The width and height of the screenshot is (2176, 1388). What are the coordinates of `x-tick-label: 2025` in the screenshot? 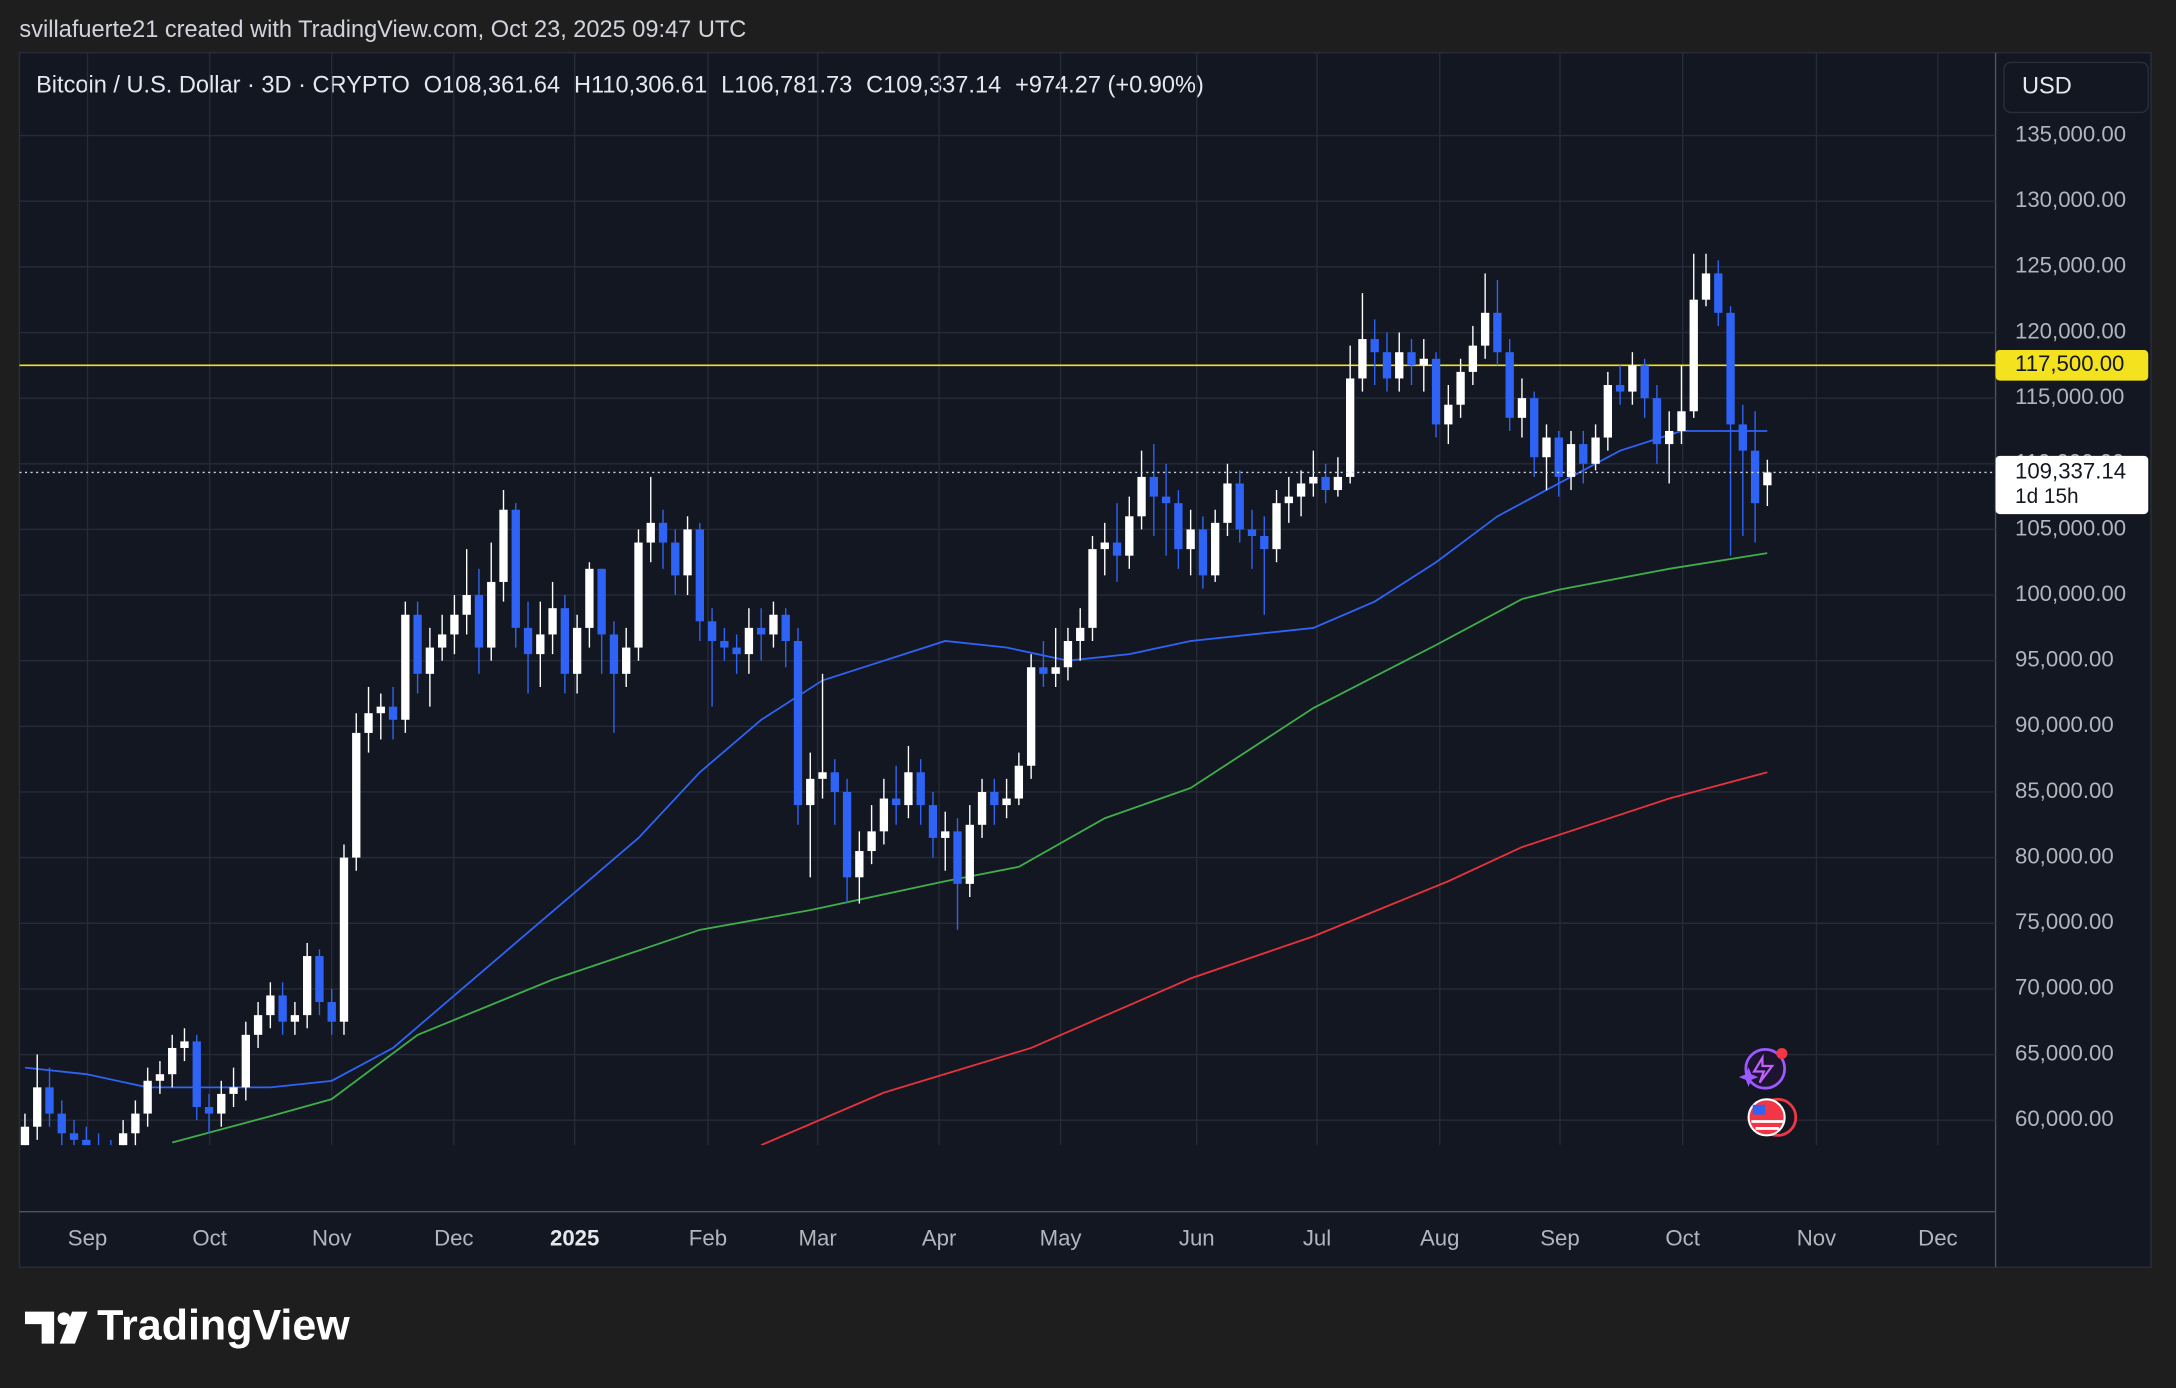 It's located at (574, 1237).